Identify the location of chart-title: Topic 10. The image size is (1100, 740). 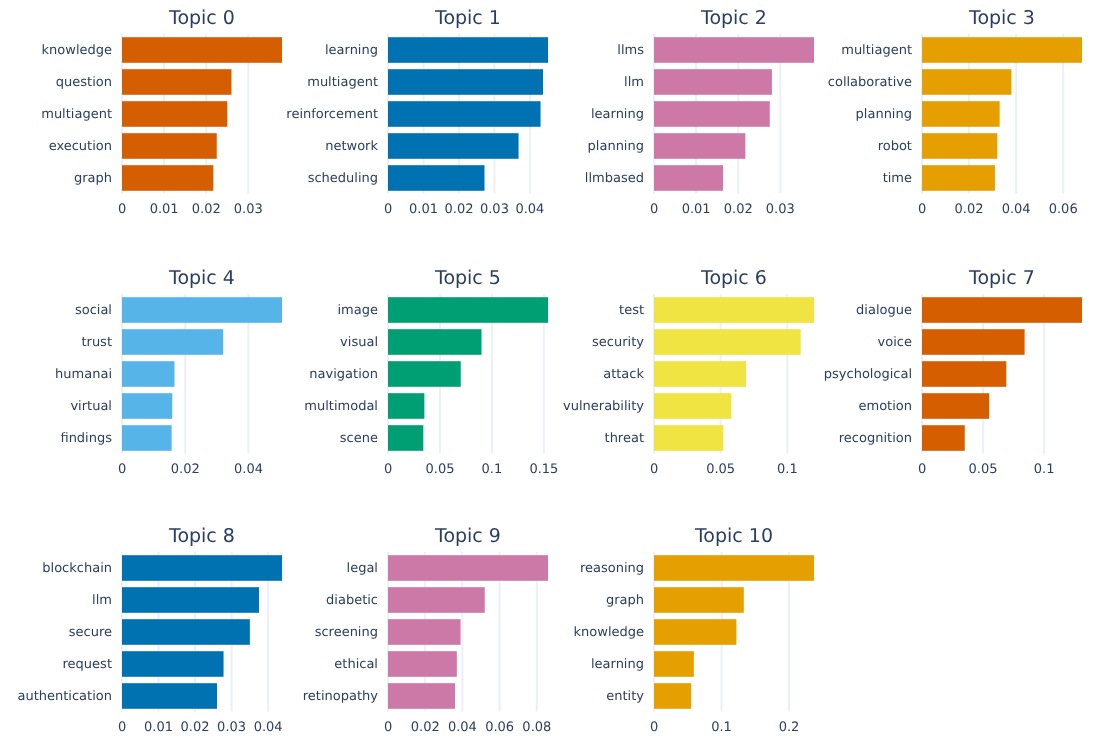
(733, 537).